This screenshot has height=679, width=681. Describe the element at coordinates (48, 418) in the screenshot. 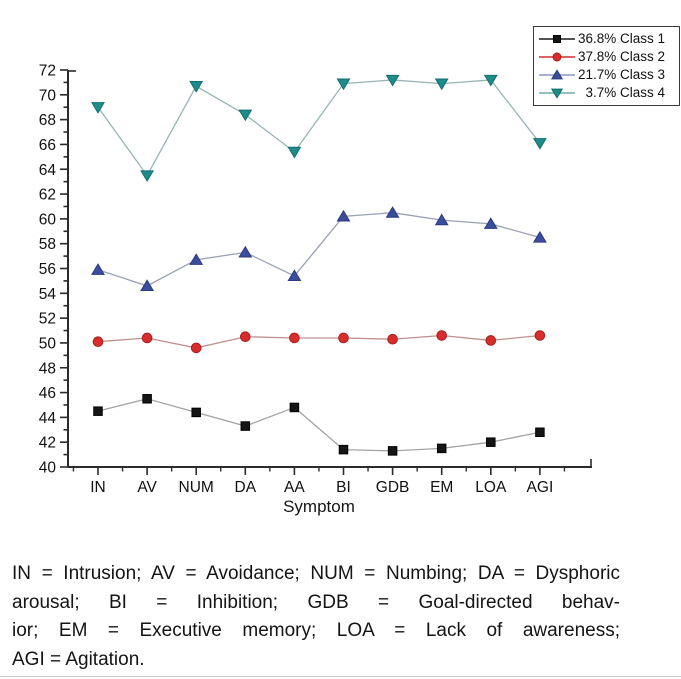

I see `y-tick-label: 44` at that location.